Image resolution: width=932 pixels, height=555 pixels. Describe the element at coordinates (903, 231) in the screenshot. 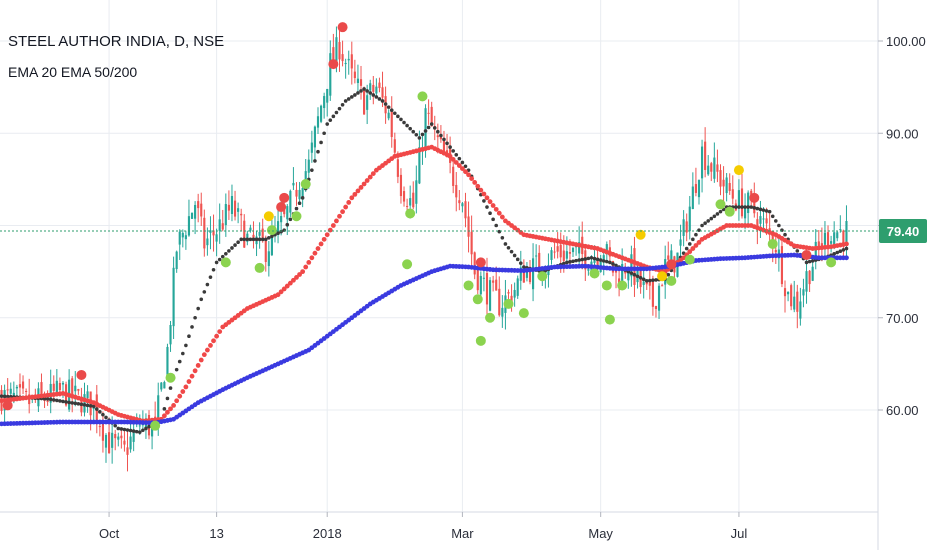

I see `last-price-badge: 79.40` at that location.